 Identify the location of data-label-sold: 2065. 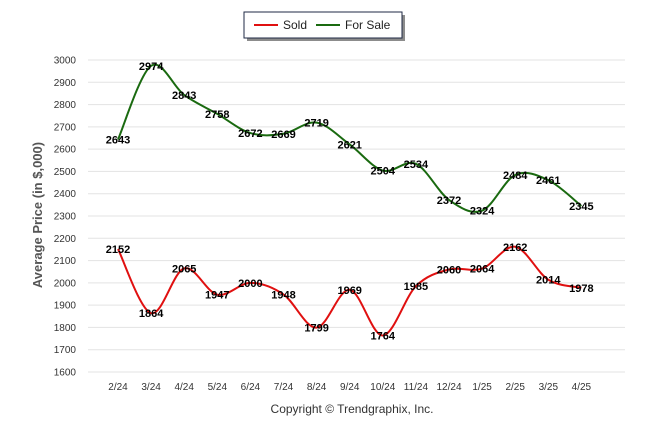
(184, 269).